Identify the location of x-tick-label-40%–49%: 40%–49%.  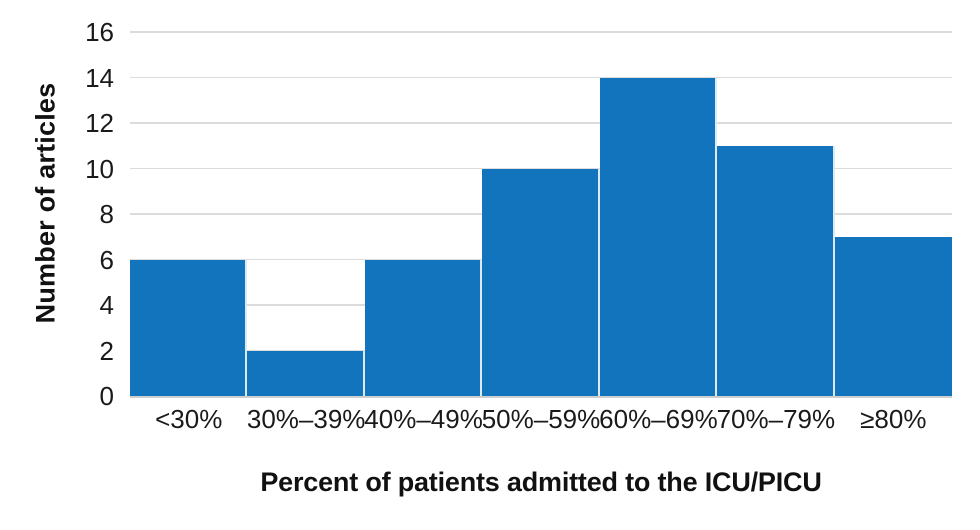
(423, 419).